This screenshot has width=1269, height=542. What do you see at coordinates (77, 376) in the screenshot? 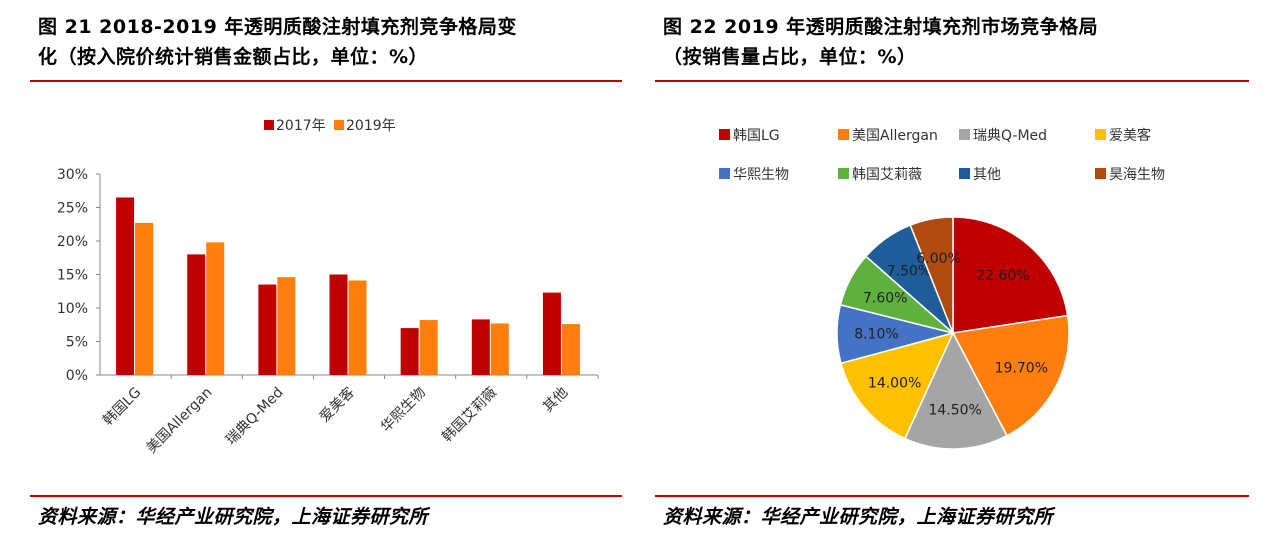
I see `y-tick-label: 0%` at bounding box center [77, 376].